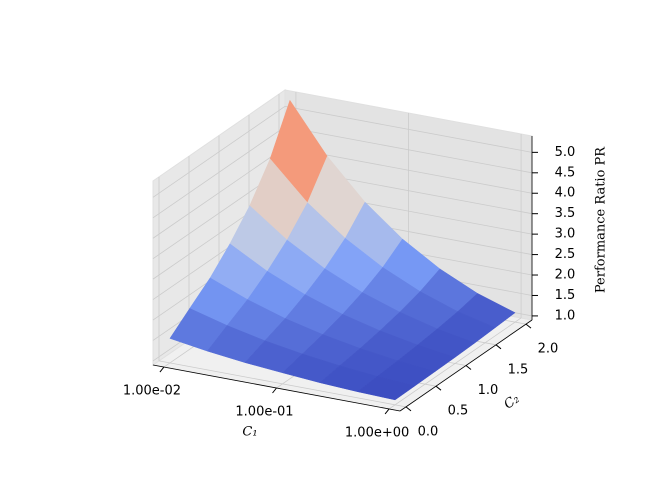 Image resolution: width=664 pixels, height=497 pixels. Describe the element at coordinates (548, 349) in the screenshot. I see `y-tick-label: 2.0` at that location.